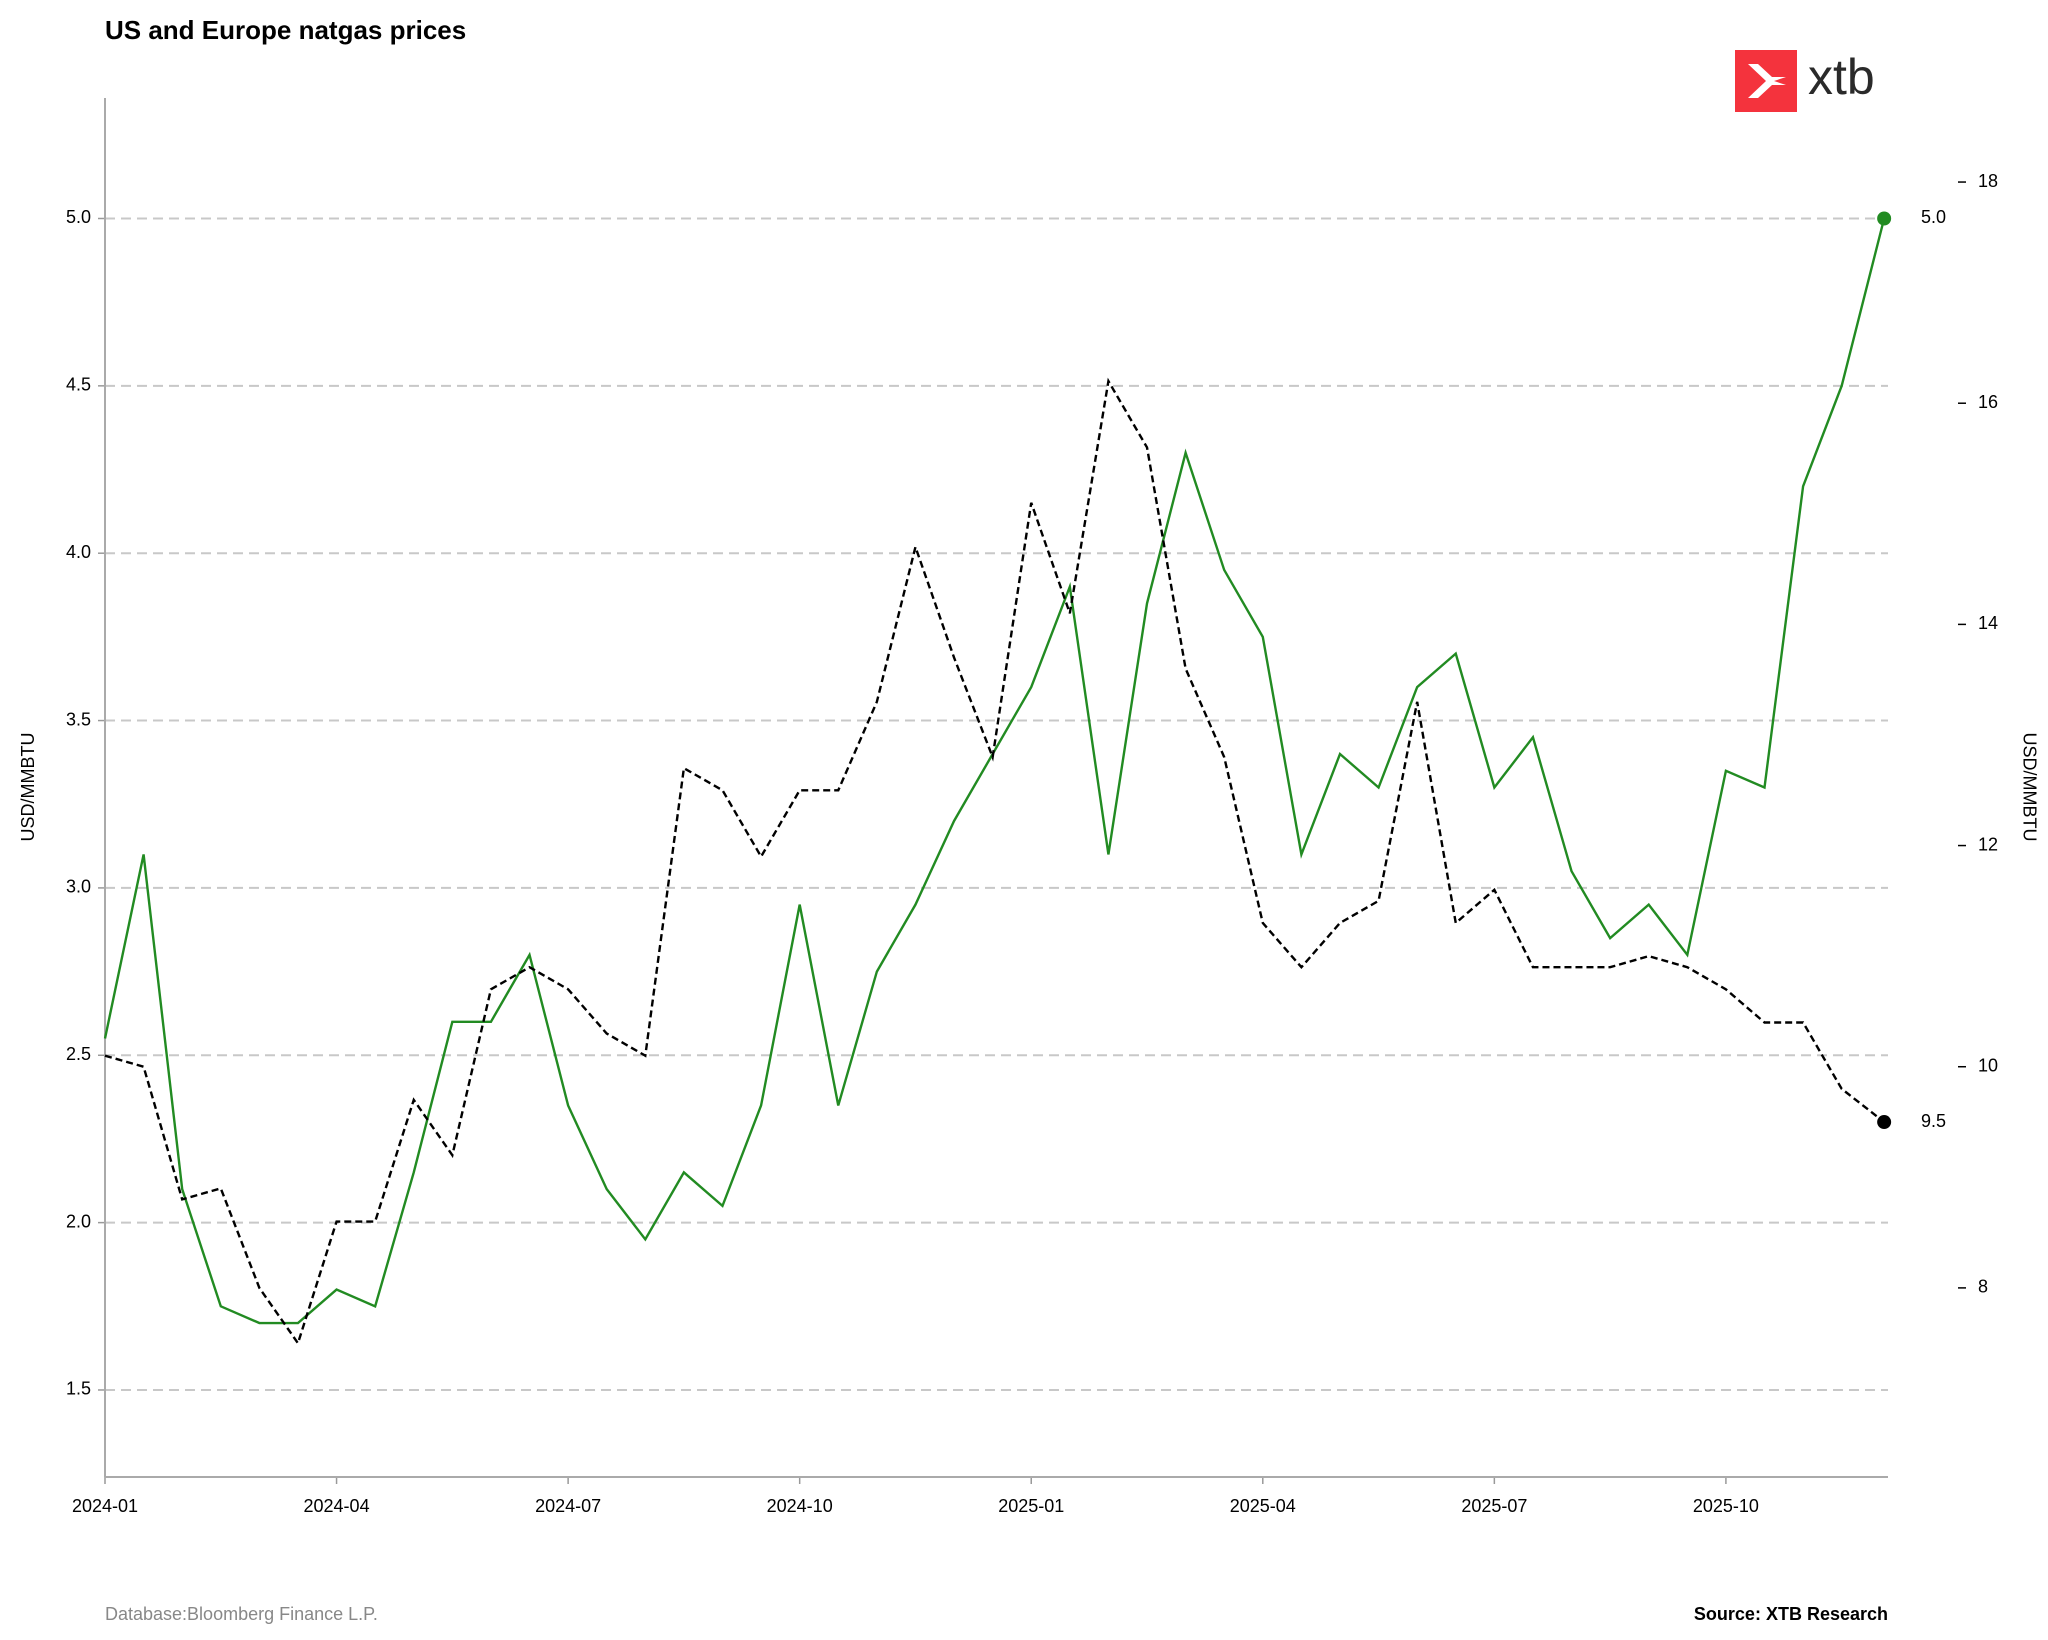  What do you see at coordinates (78, 217) in the screenshot?
I see `y-tick-label: 5.0` at bounding box center [78, 217].